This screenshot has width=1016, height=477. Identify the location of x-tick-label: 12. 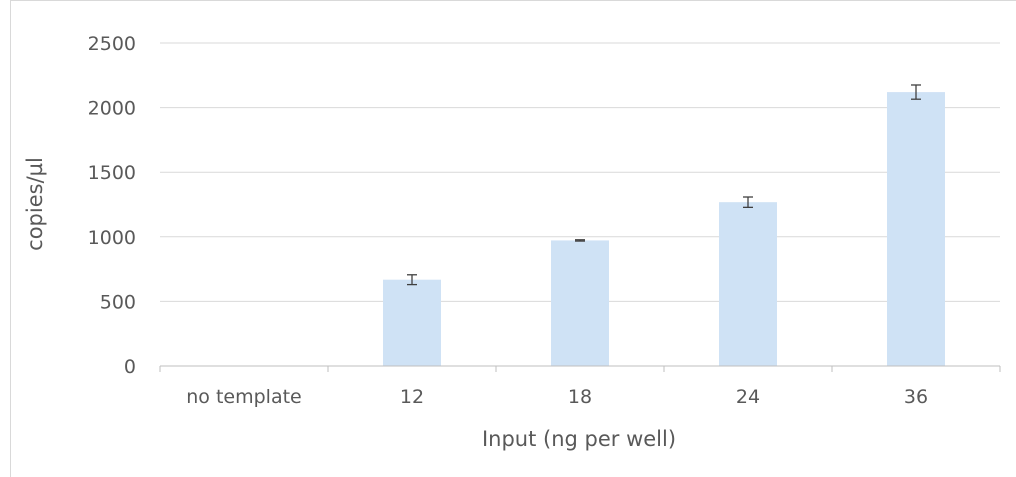
(412, 397).